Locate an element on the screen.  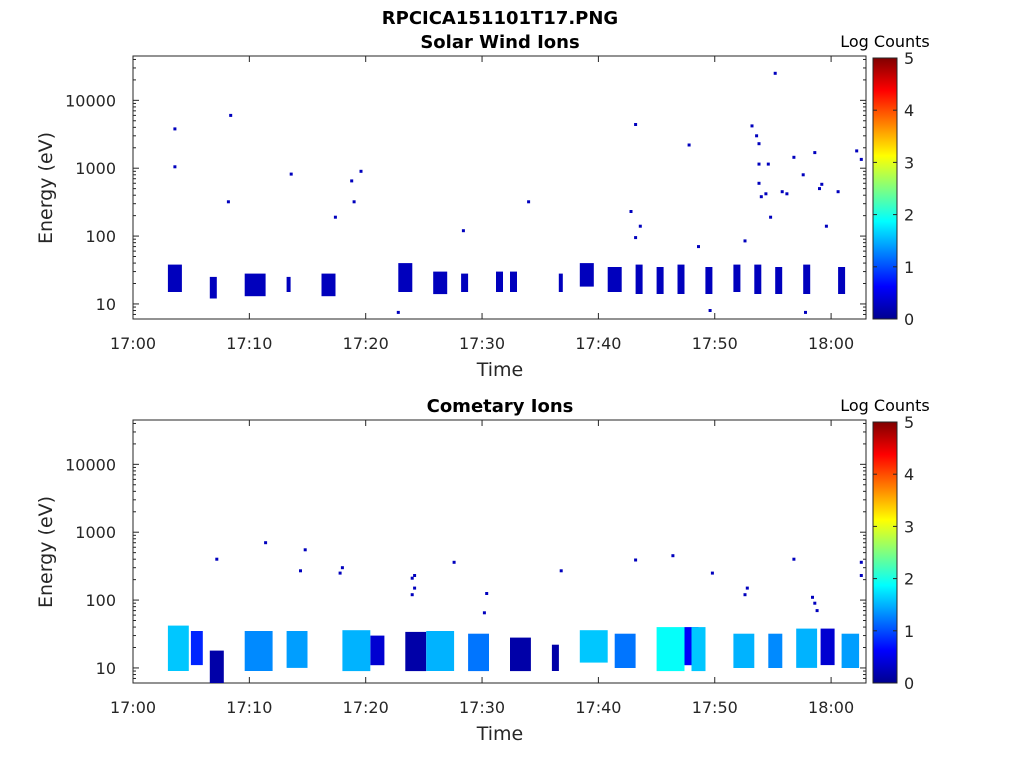
colorbar-ticks-cometary: 0 1 2 3 4 5 is located at coordinates (893, 553).